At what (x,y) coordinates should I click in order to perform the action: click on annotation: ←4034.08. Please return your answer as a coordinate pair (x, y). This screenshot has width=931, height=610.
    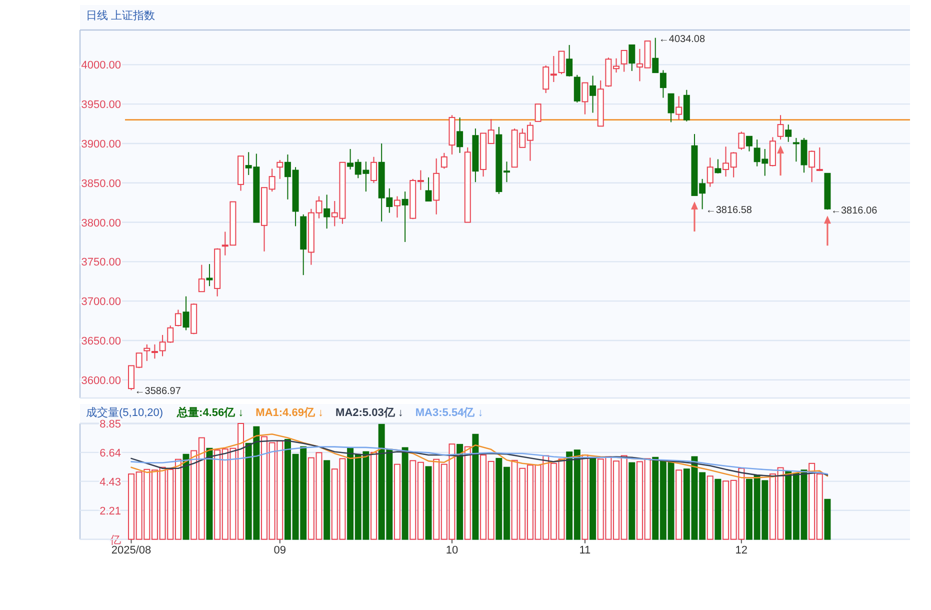
    Looking at the image, I should click on (682, 39).